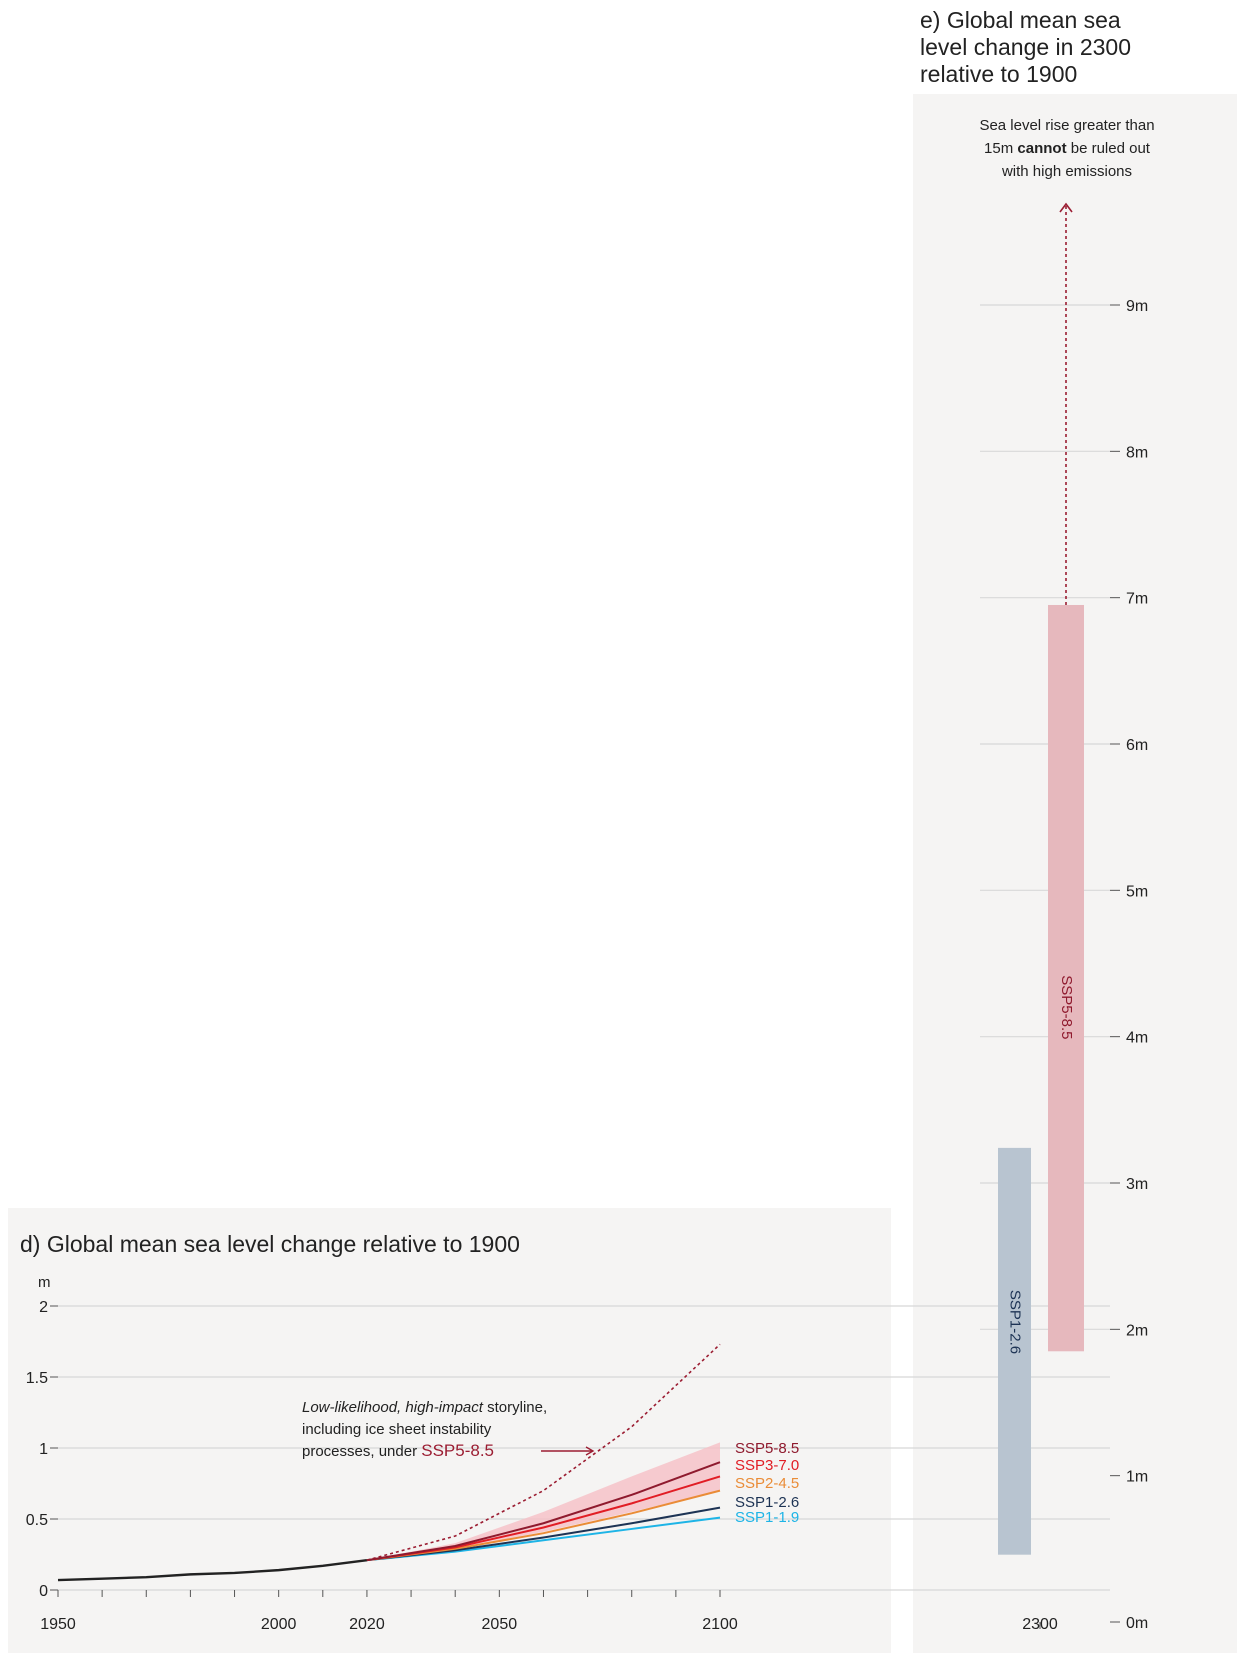  I want to click on ssp585-likely-range, so click(543, 1501).